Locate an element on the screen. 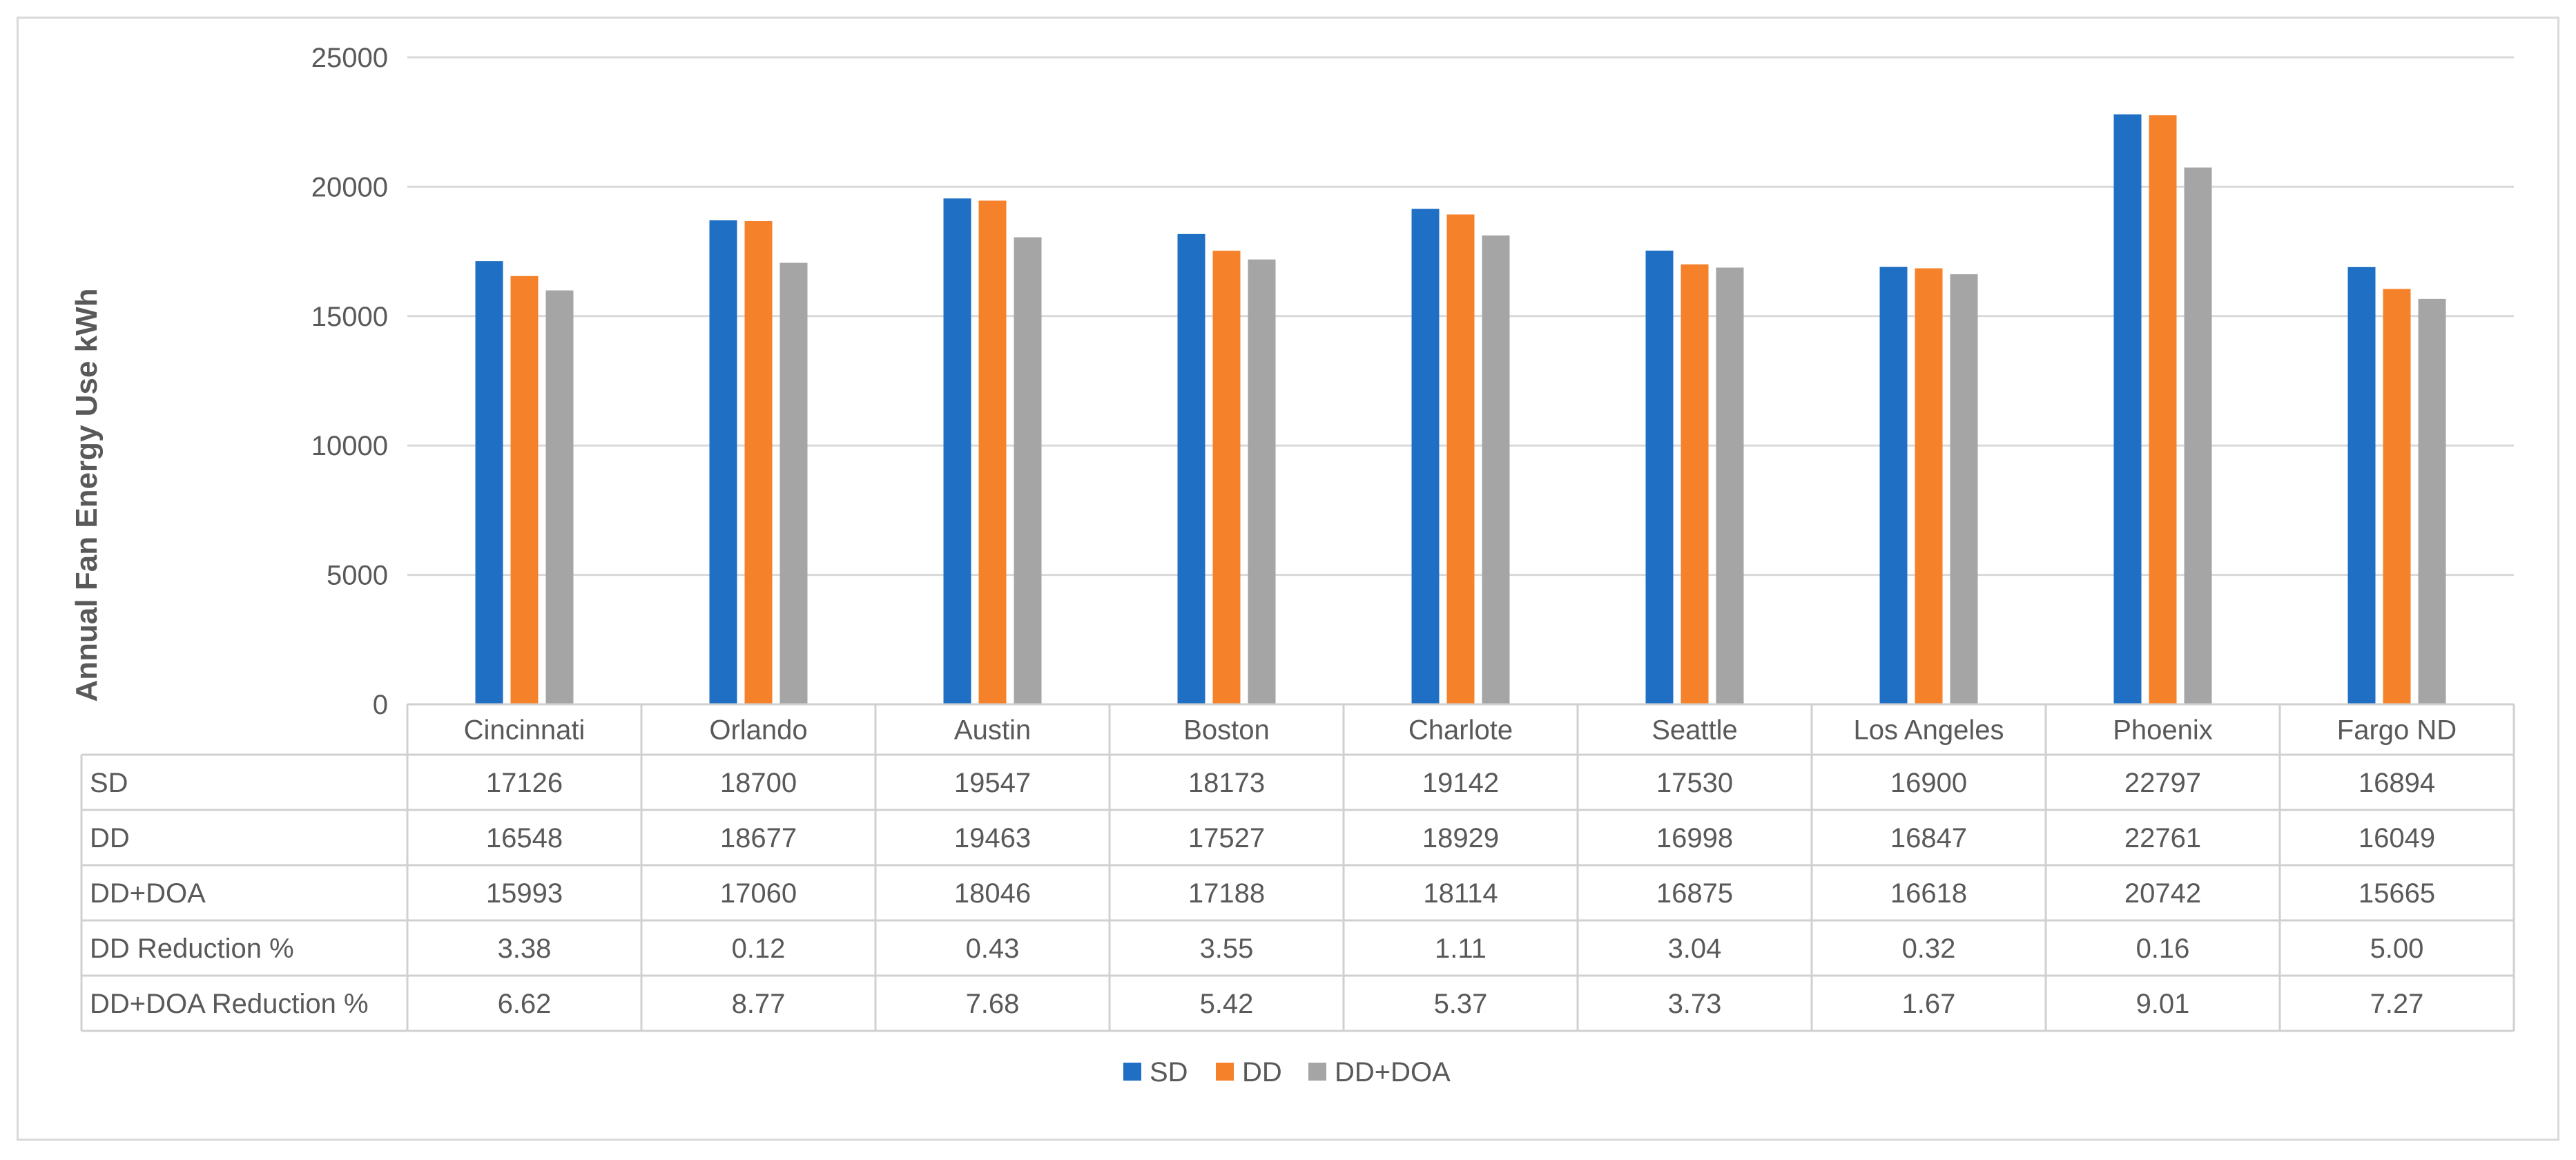  y-axis-label: Annual Fan Energy Use kWh is located at coordinates (87, 495).